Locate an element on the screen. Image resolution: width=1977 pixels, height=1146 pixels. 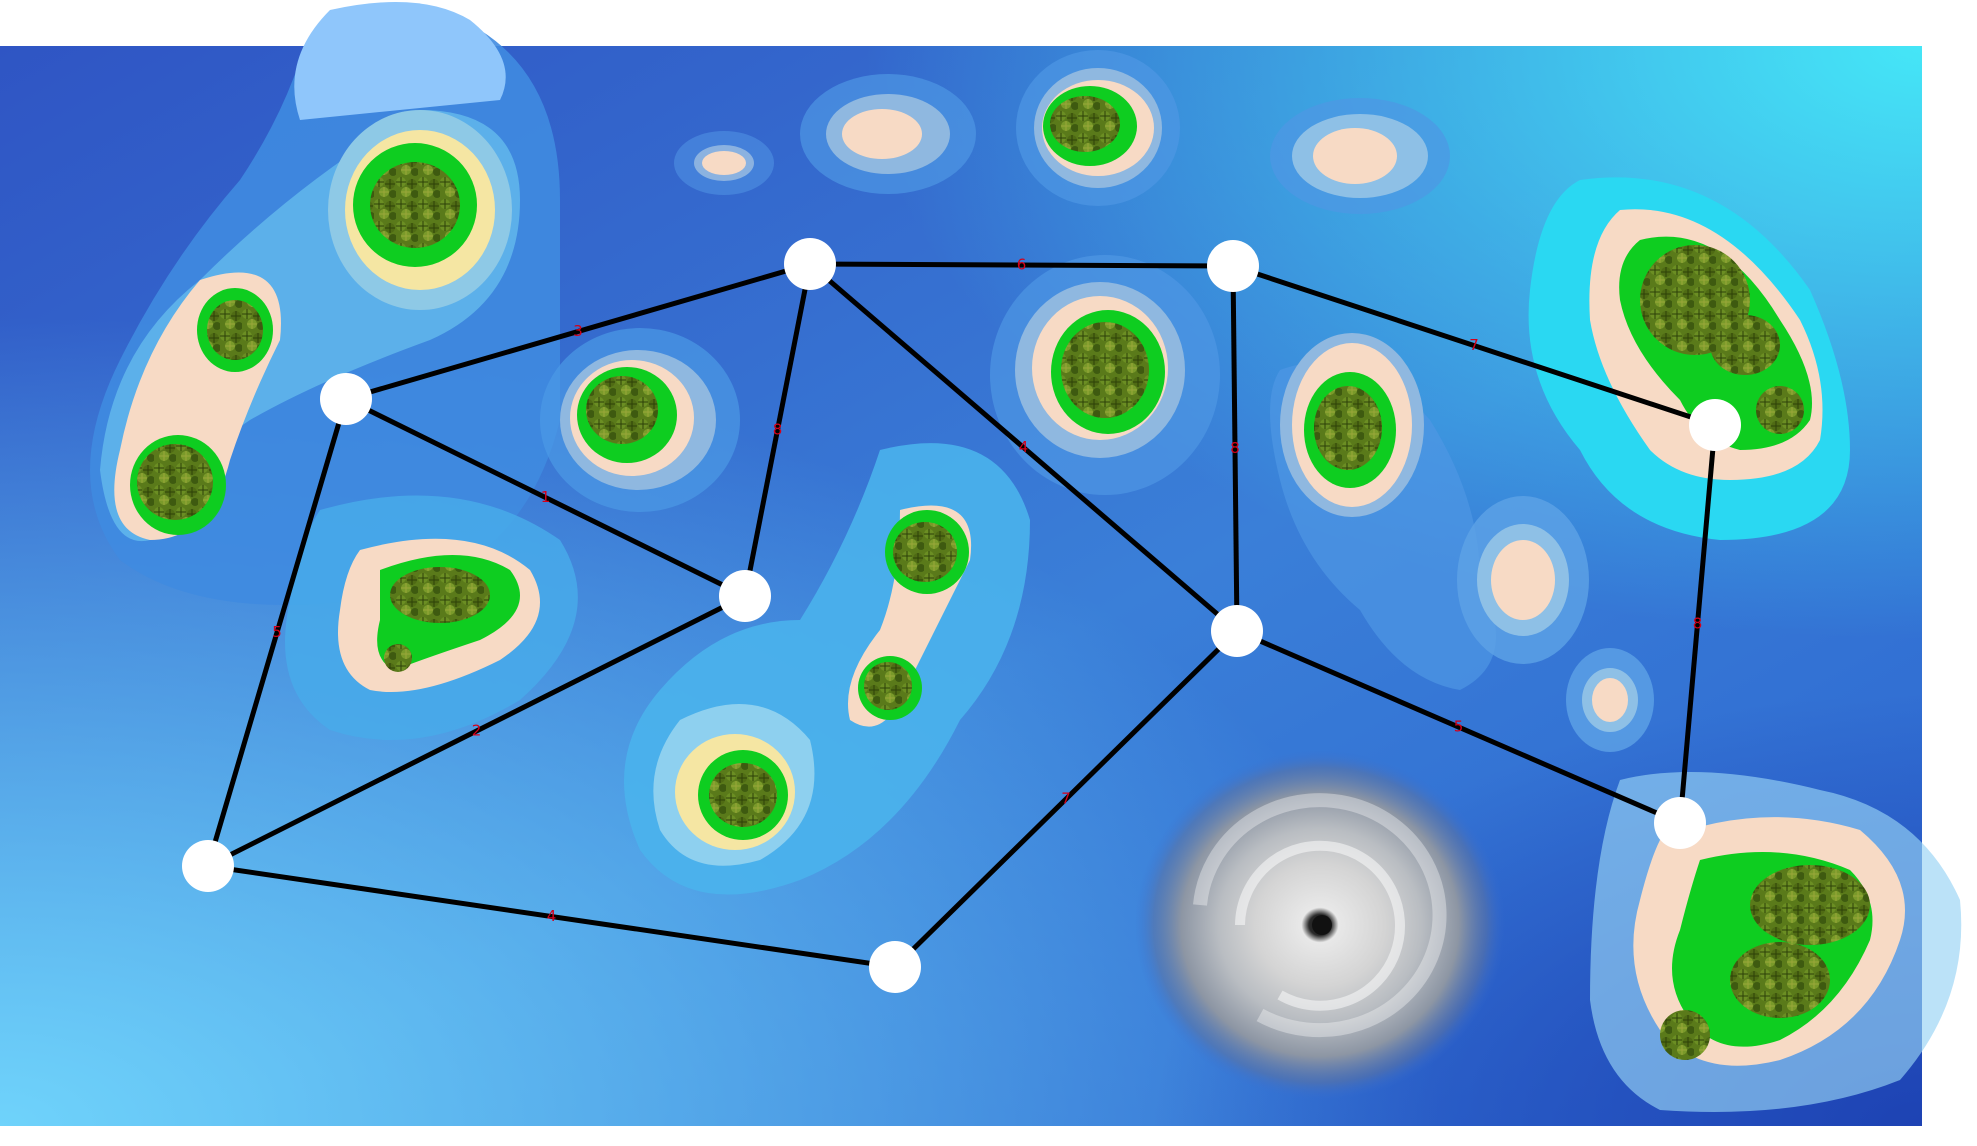
route-edge-n2-n6 is located at coordinates (1474, 345).